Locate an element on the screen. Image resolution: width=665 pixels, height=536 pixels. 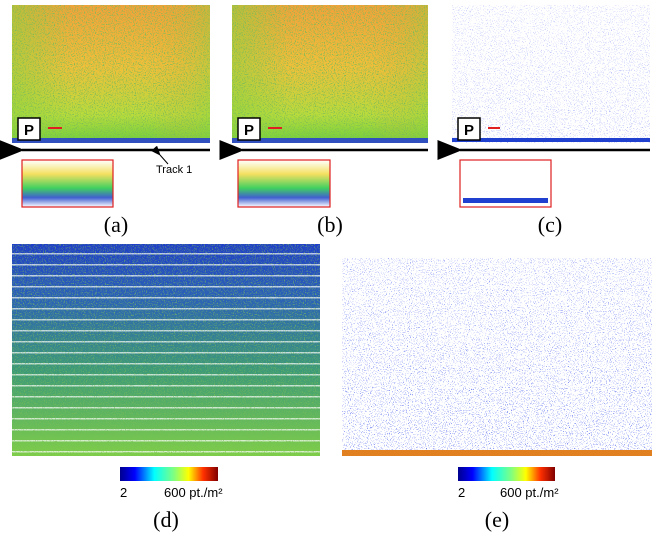
track-label: Track 1 is located at coordinates (174, 170).